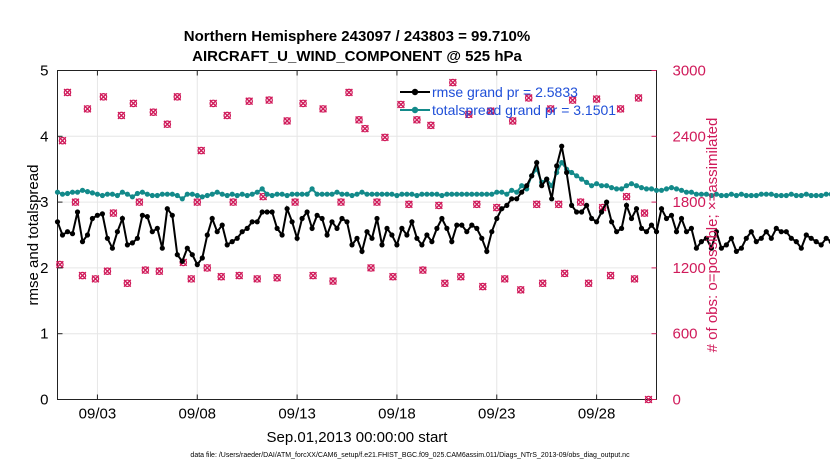 This screenshot has width=830, height=470. Describe the element at coordinates (33, 235) in the screenshot. I see `y-left-axis-label: rmse and totalspread` at that location.